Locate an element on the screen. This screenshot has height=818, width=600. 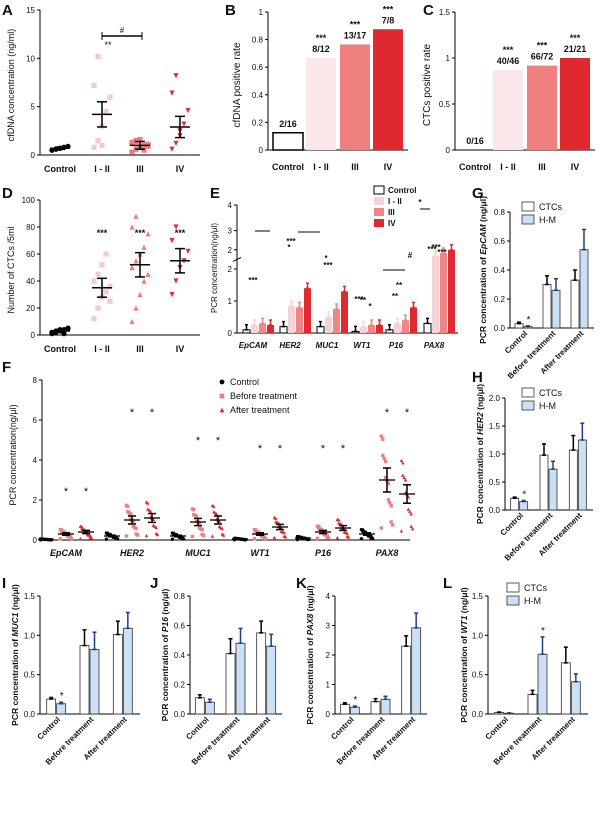
C-bar-label: 21/21 is located at coordinates (575, 49).